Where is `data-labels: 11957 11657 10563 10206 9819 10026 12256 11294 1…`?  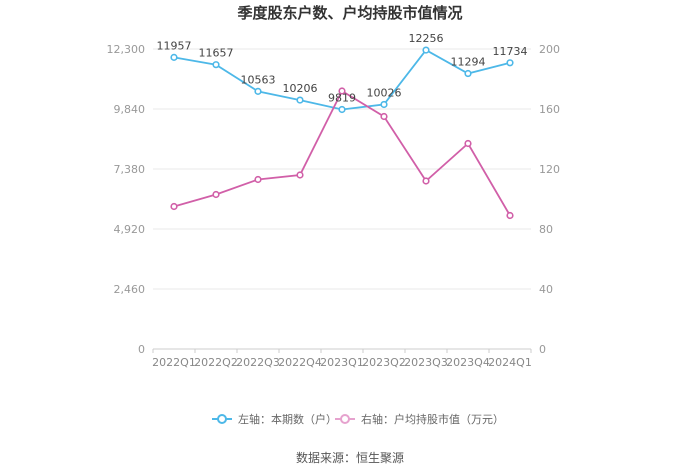 data-labels: 11957 11657 10563 10206 9819 10026 12256 11294 1… is located at coordinates (342, 68).